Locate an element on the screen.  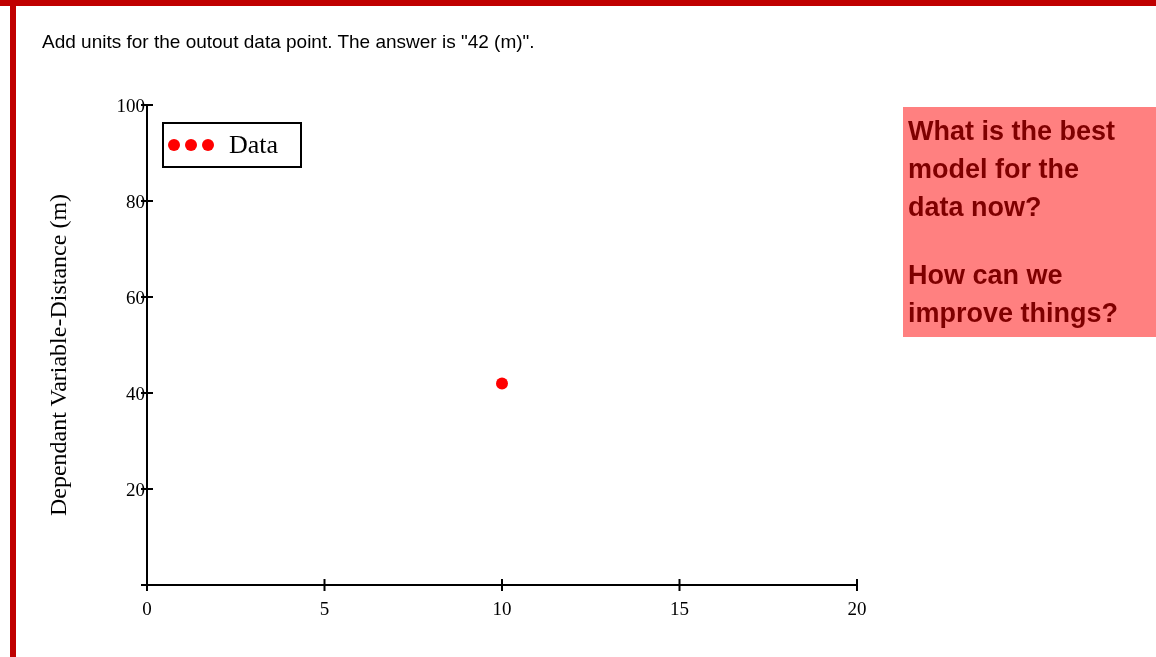
x-tick-label: 10 is located at coordinates (502, 608).